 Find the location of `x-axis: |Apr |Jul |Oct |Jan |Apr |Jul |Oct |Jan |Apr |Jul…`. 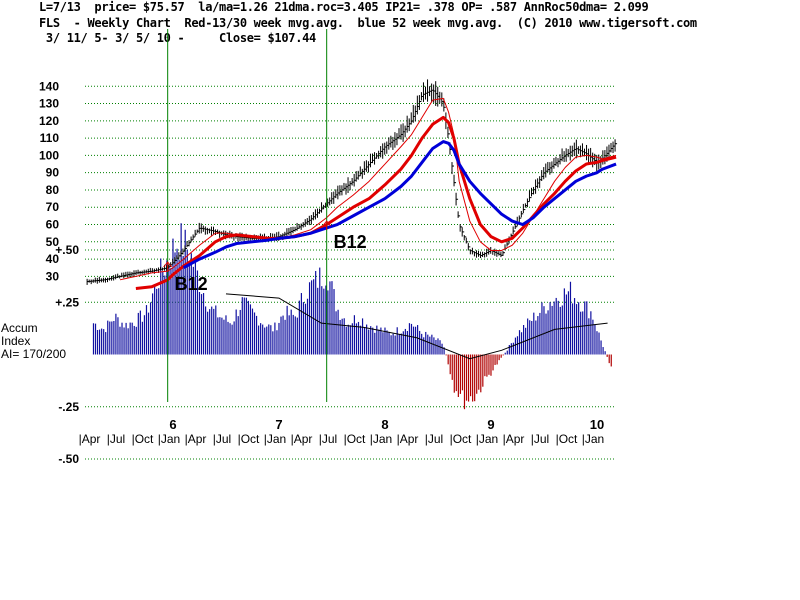

x-axis: |Apr |Jul |Oct |Jan |Apr |Jul |Oct |Jan |Apr |Jul… is located at coordinates (342, 431).